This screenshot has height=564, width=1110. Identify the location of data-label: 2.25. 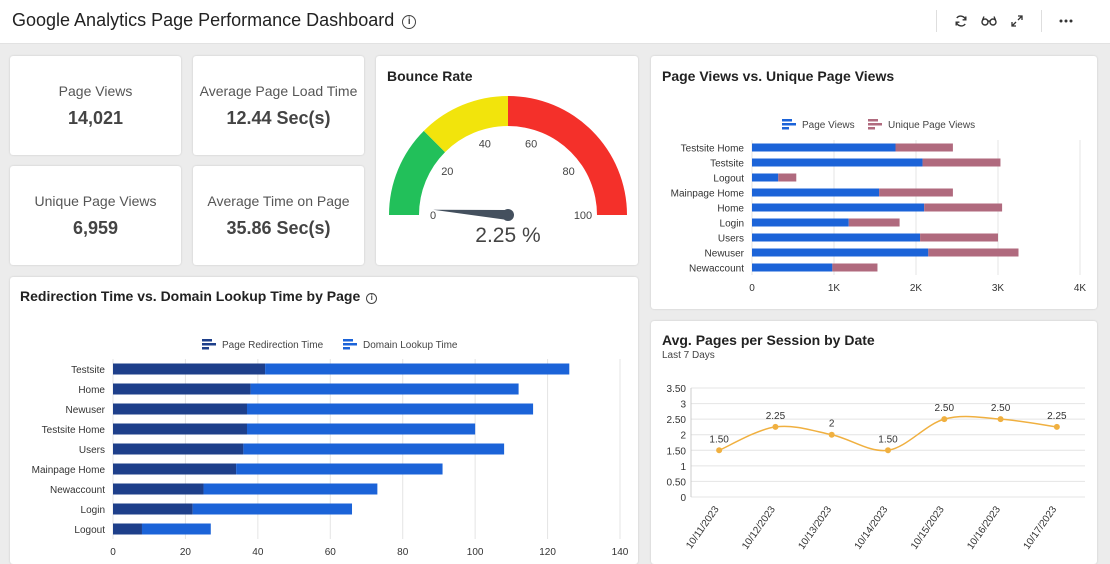
(776, 416).